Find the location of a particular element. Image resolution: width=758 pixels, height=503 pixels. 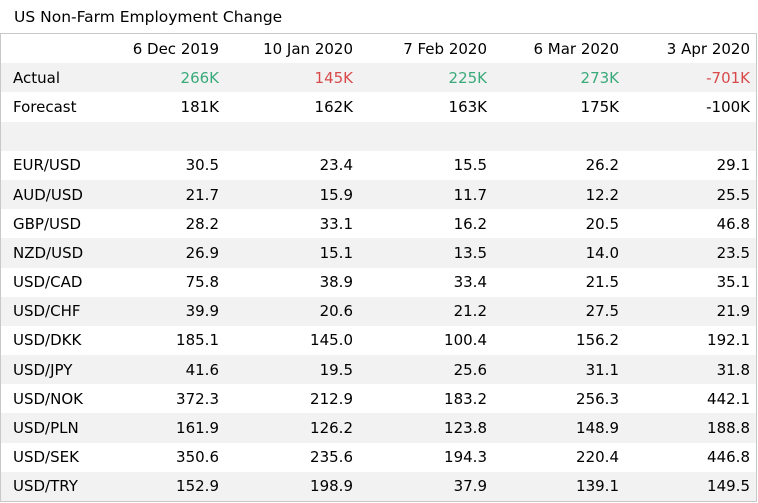

forecast-value: 181K is located at coordinates (199, 106).